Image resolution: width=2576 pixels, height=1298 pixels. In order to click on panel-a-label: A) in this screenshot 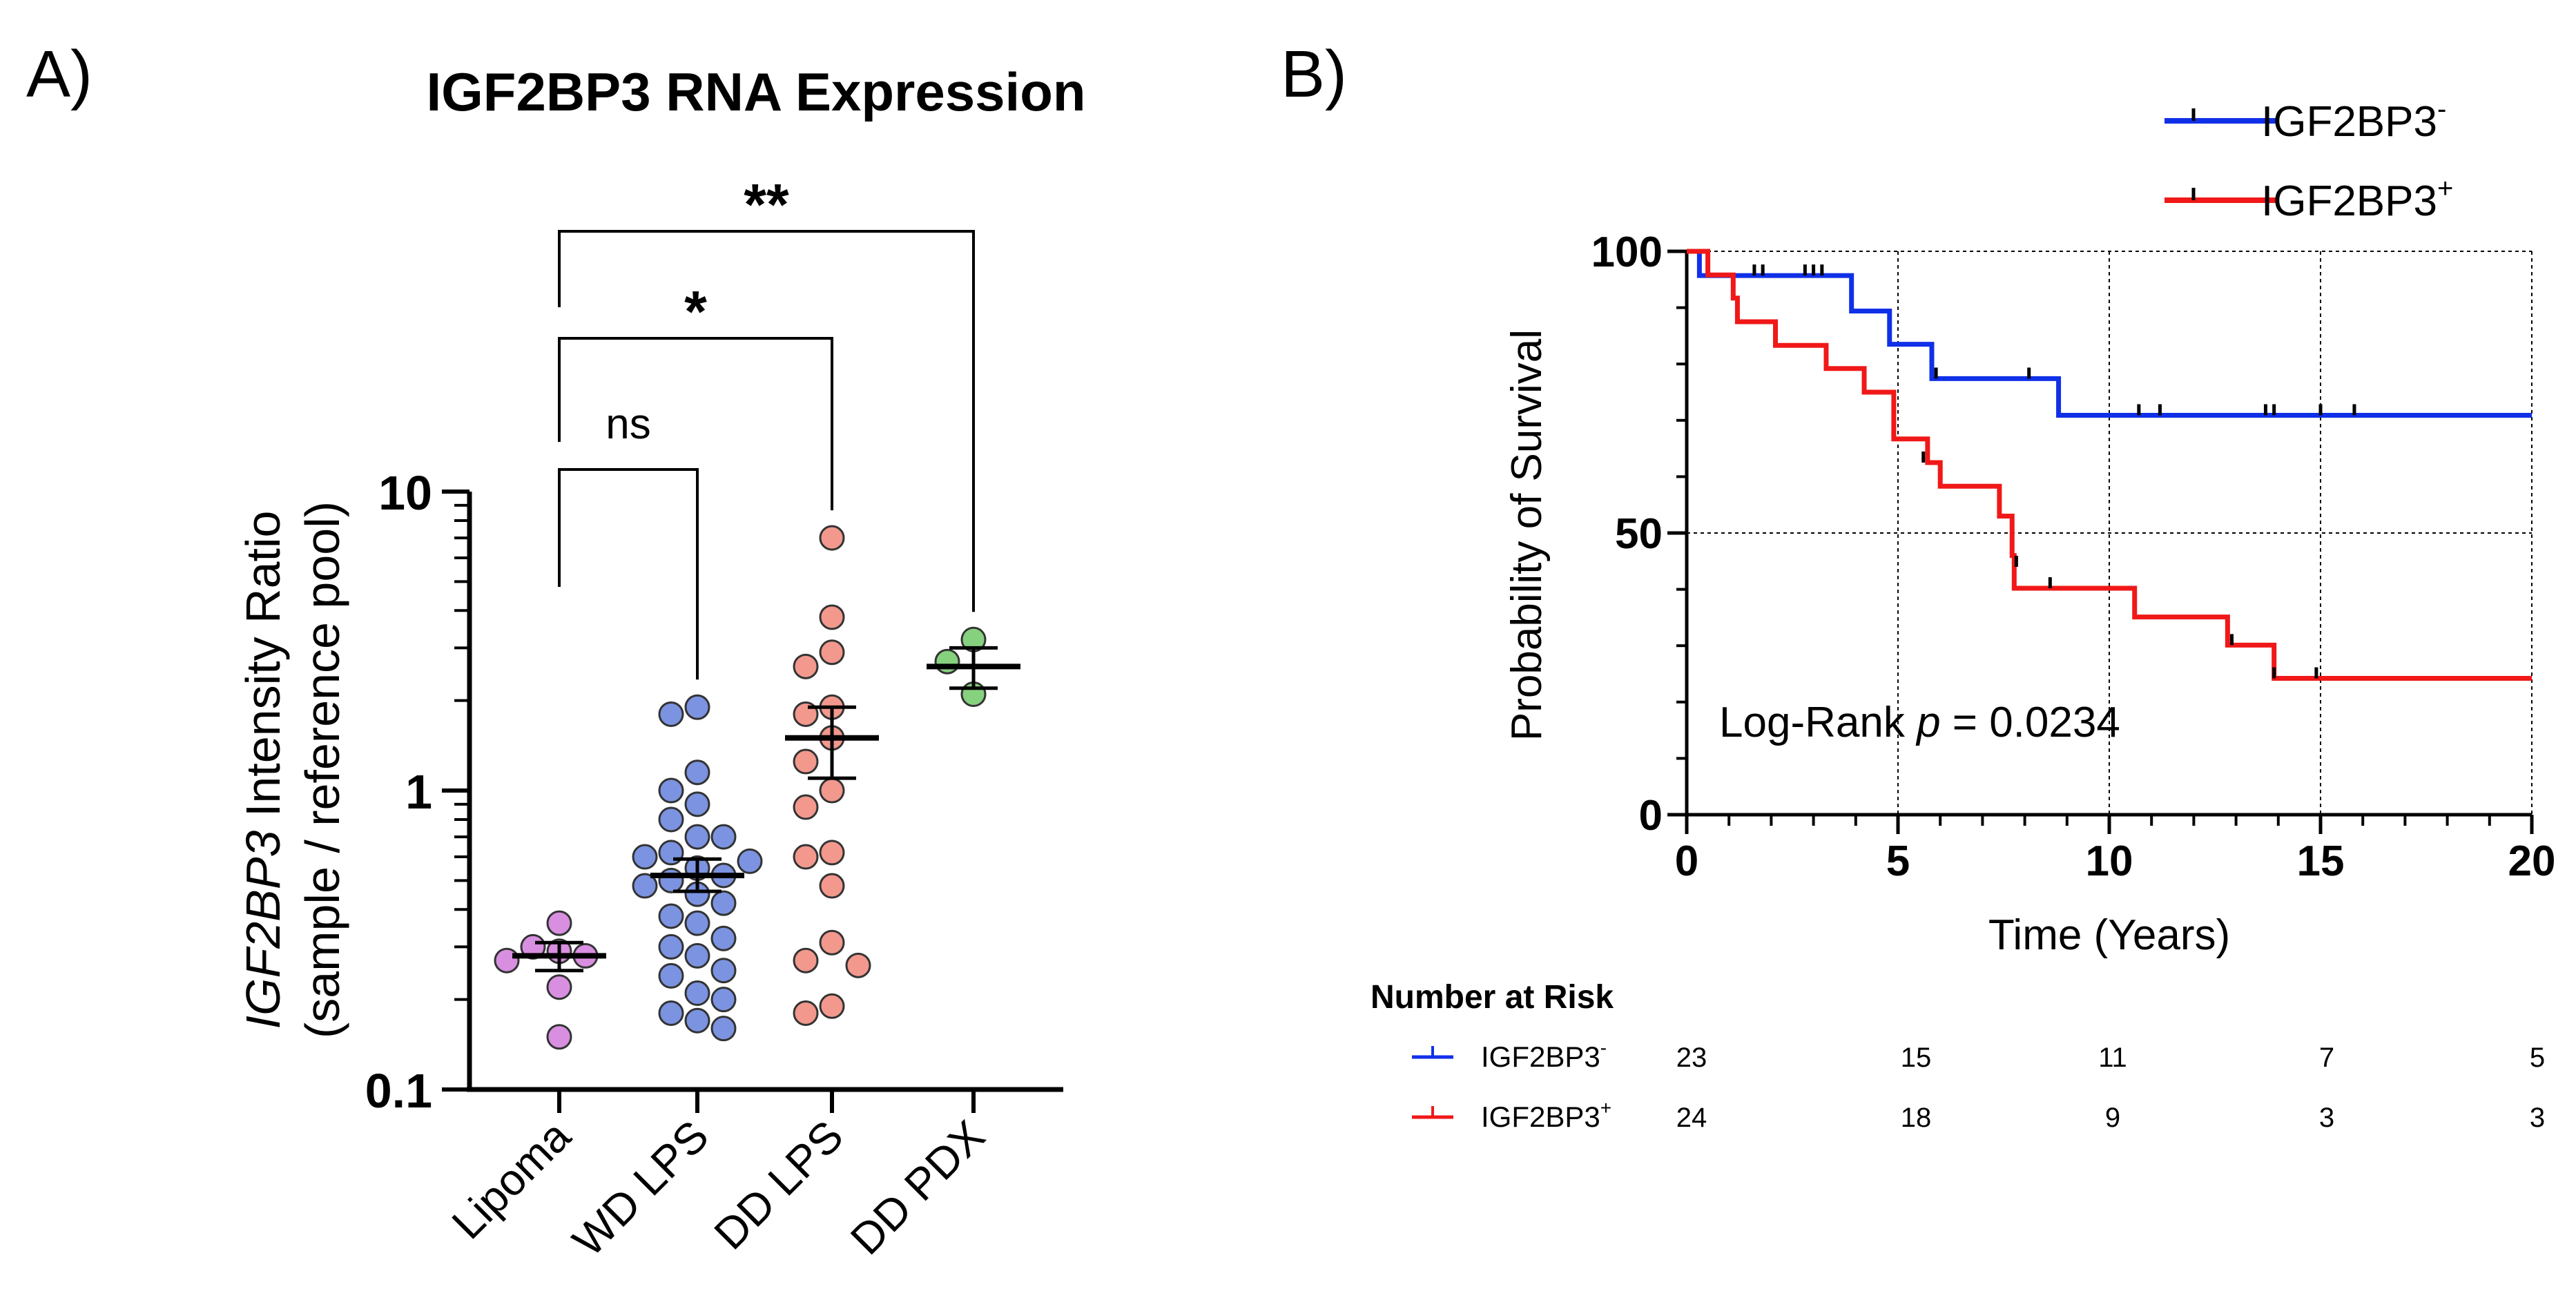, I will do `click(59, 74)`.